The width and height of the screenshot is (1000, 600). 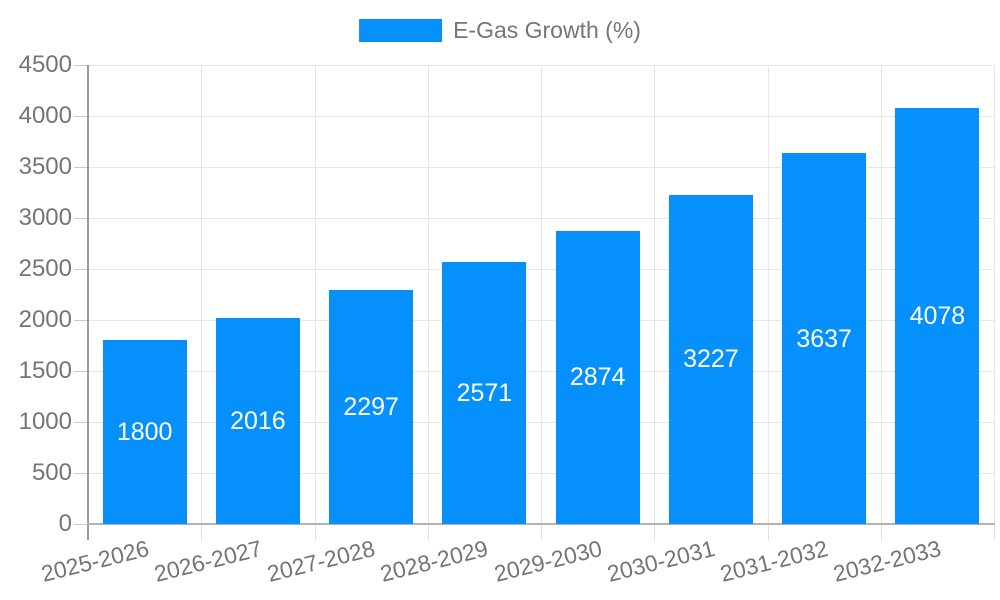 What do you see at coordinates (45, 166) in the screenshot?
I see `y-tick-label: 3500` at bounding box center [45, 166].